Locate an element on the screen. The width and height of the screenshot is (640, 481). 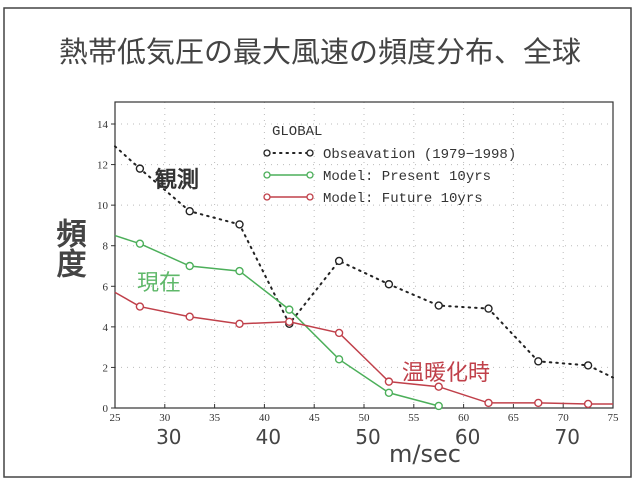
x-big-label: 70 is located at coordinates (566, 437).